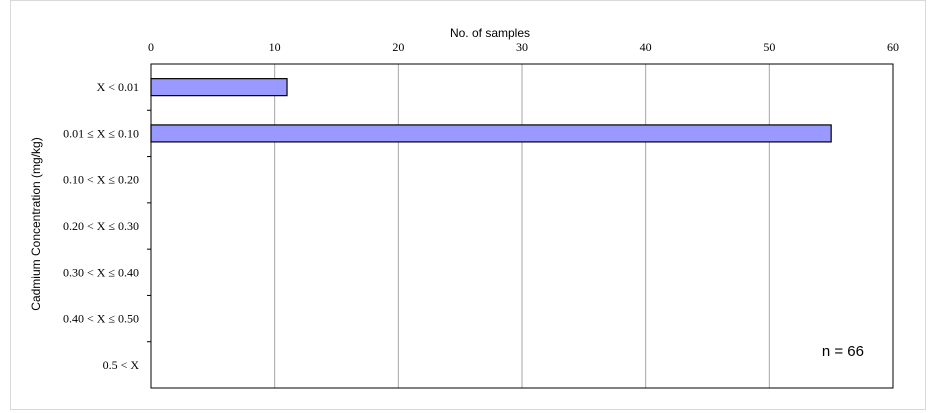 The width and height of the screenshot is (930, 413). I want to click on category-label: 0.01 ≤ X ≤ 0.10, so click(101, 133).